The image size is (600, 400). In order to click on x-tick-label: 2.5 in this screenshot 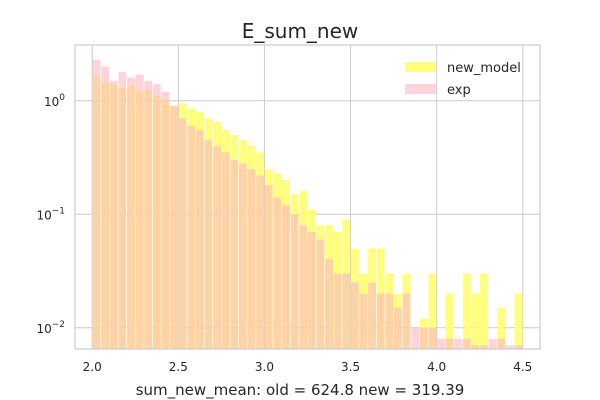, I will do `click(178, 367)`.